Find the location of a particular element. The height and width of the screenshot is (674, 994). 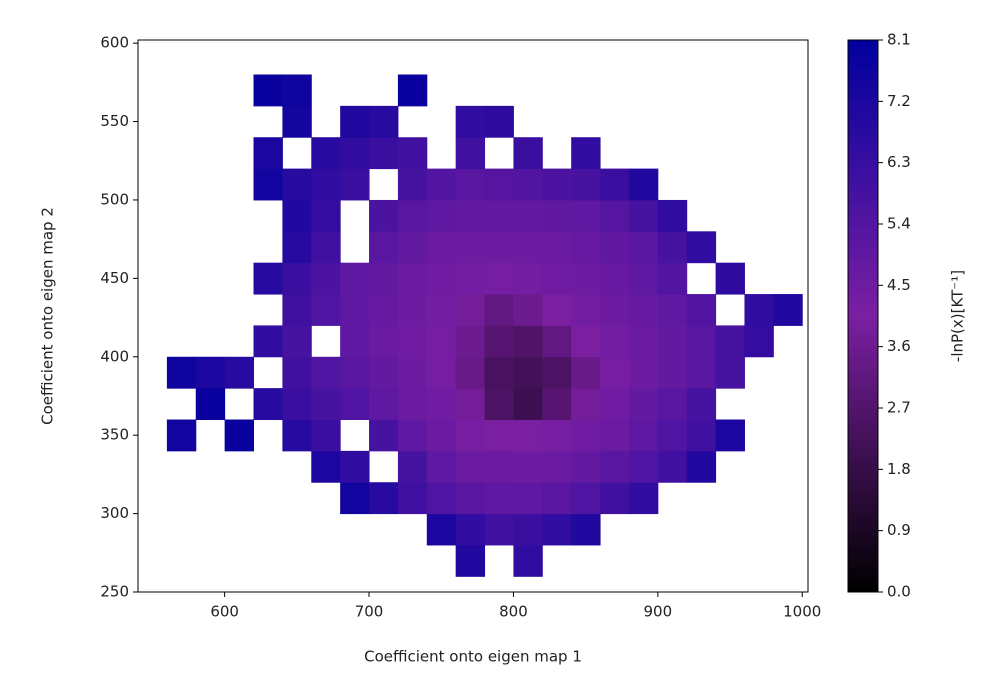

y-tick-label: 450 is located at coordinates (114, 278).